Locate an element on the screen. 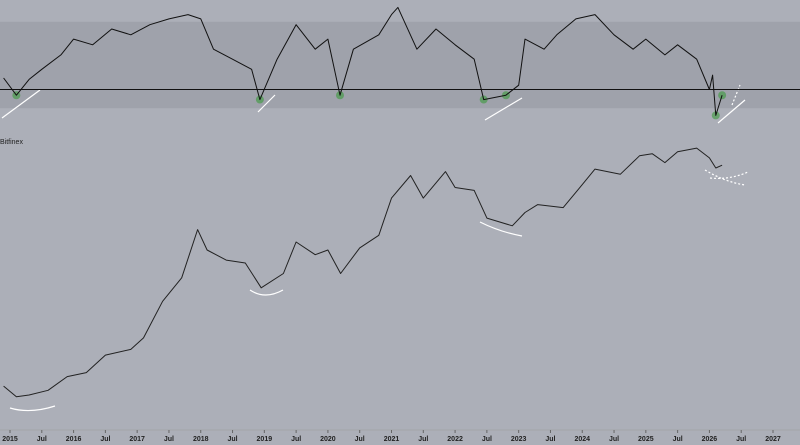 The height and width of the screenshot is (445, 800). x-tick-label: 2023 is located at coordinates (519, 439).